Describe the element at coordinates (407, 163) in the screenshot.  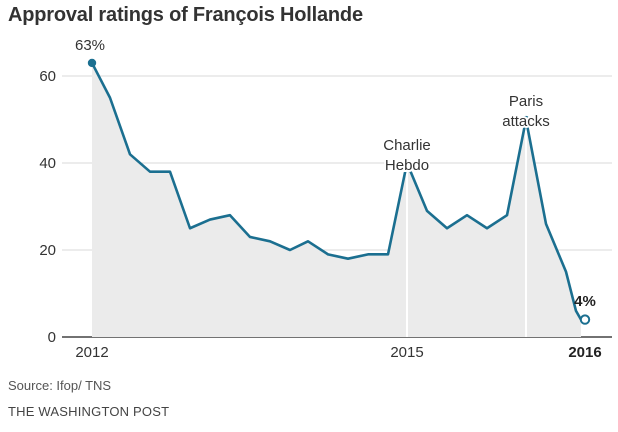
I see `point-charlie-hebdo` at that location.